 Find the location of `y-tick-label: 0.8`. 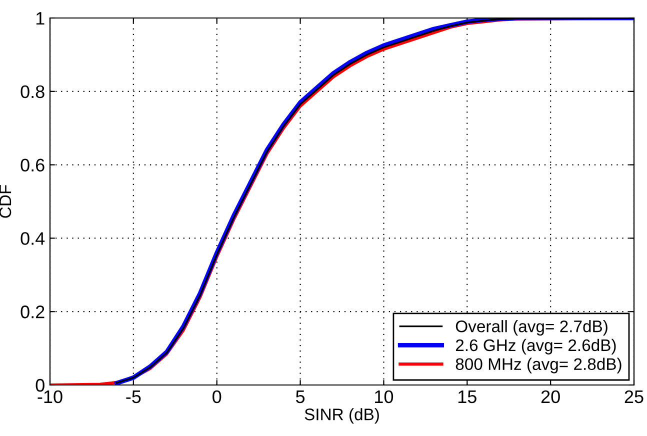

y-tick-label: 0.8 is located at coordinates (32, 91).